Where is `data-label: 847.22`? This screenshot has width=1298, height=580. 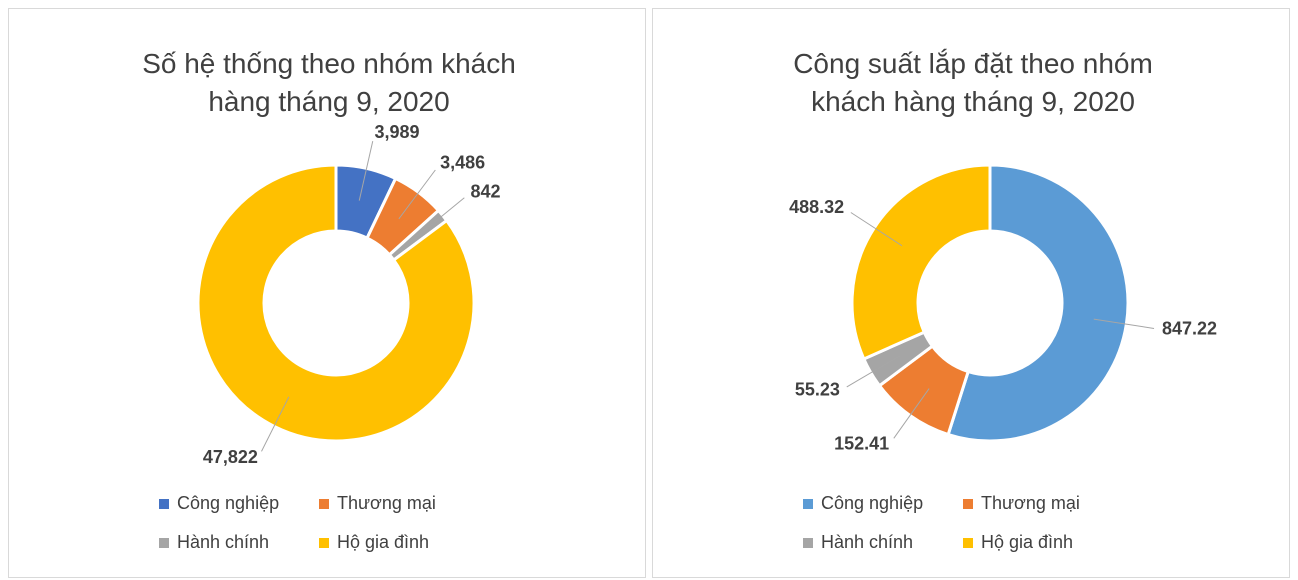 data-label: 847.22 is located at coordinates (1189, 328).